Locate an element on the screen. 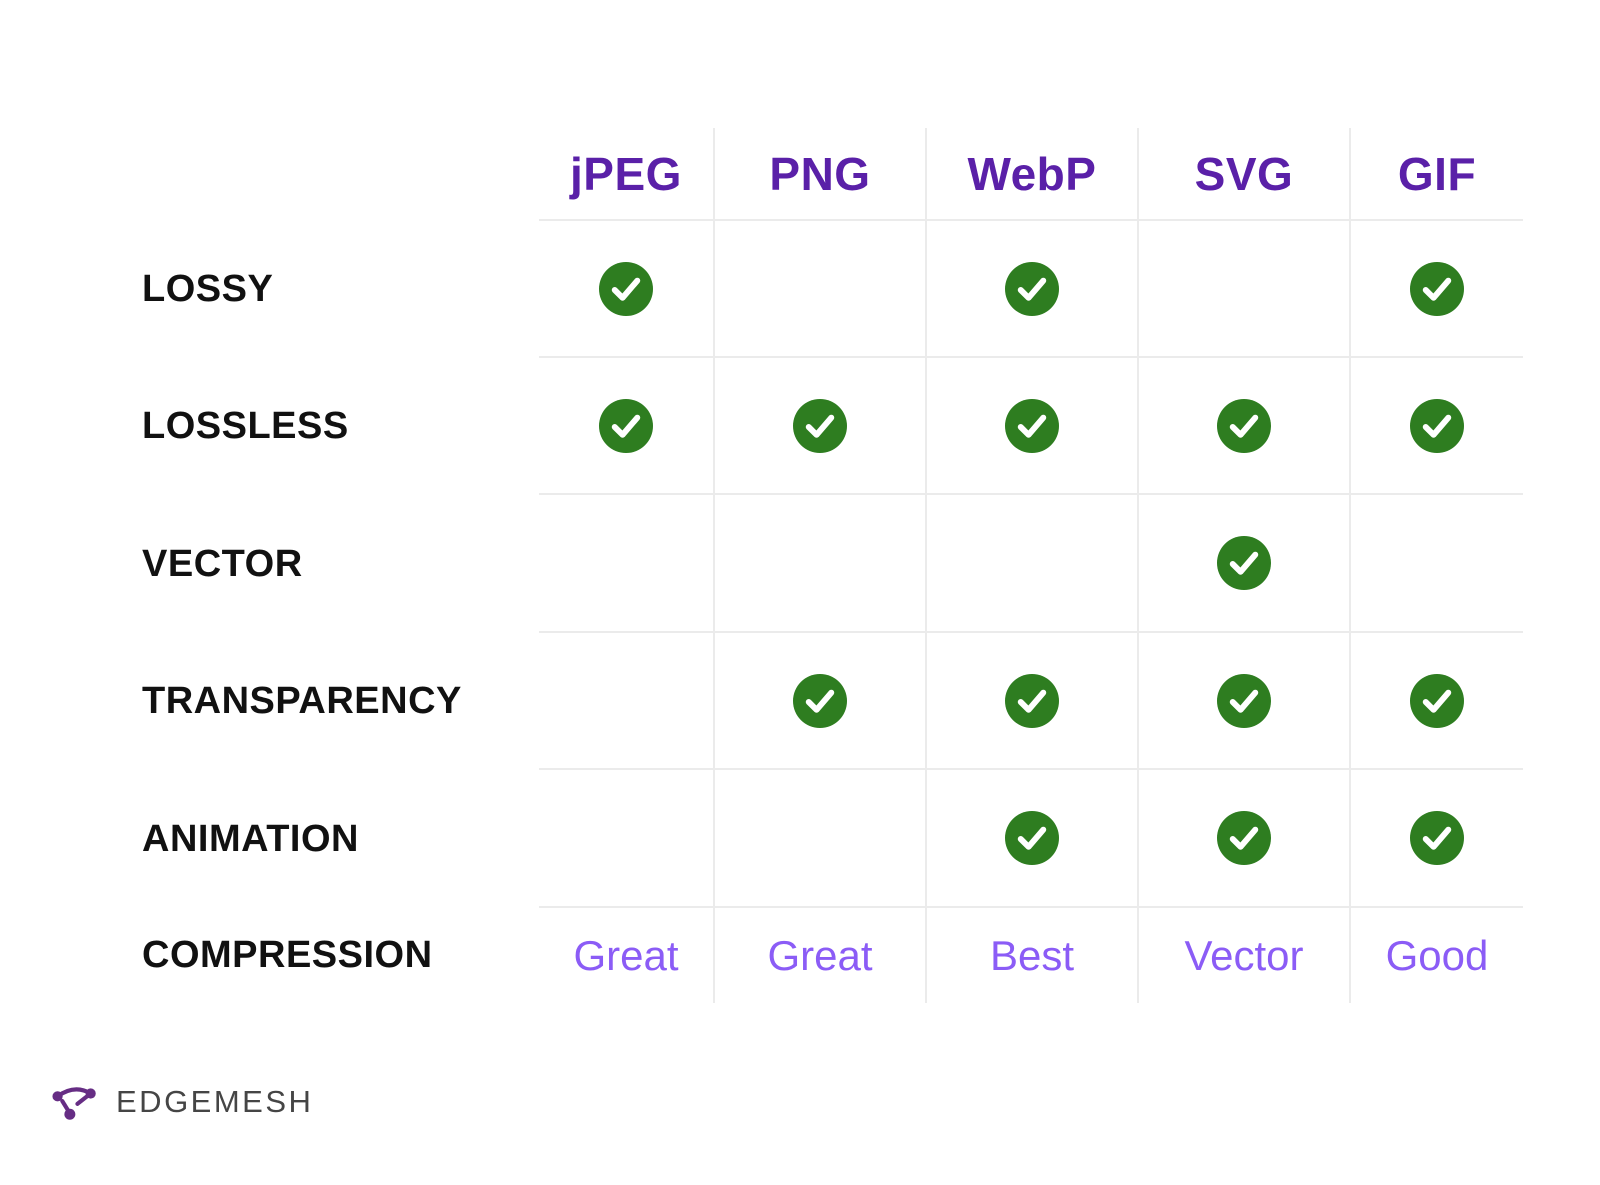 This screenshot has height=1185, width=1600. check-cell-animation-png is located at coordinates (819, 839).